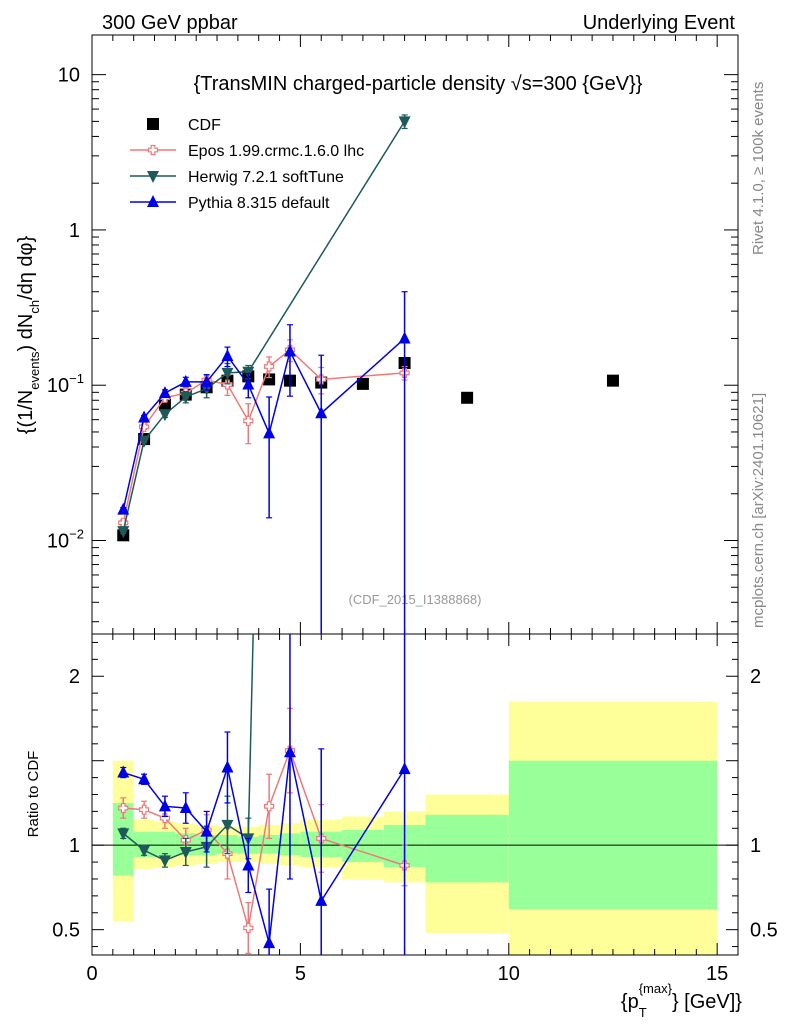 Image resolution: width=786 pixels, height=1024 pixels. Describe the element at coordinates (26, 267) in the screenshot. I see `y-axis-label-c: /dη dφ}` at that location.